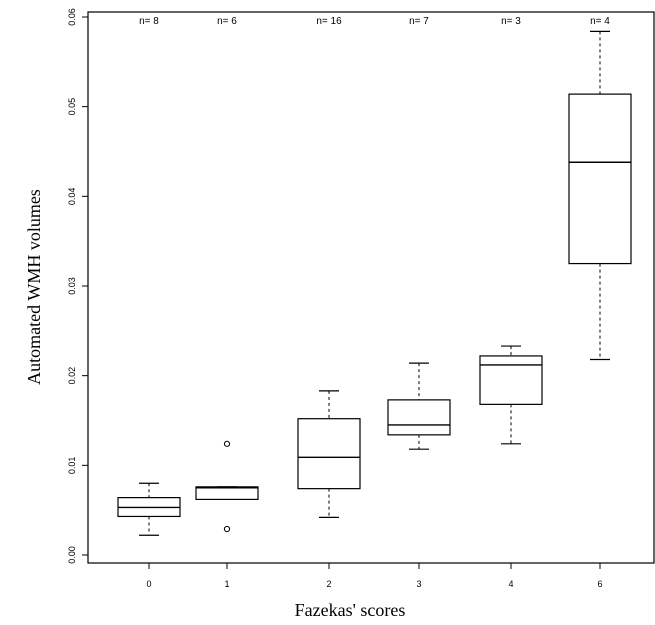  I want to click on n-label: n= 16, so click(329, 21).